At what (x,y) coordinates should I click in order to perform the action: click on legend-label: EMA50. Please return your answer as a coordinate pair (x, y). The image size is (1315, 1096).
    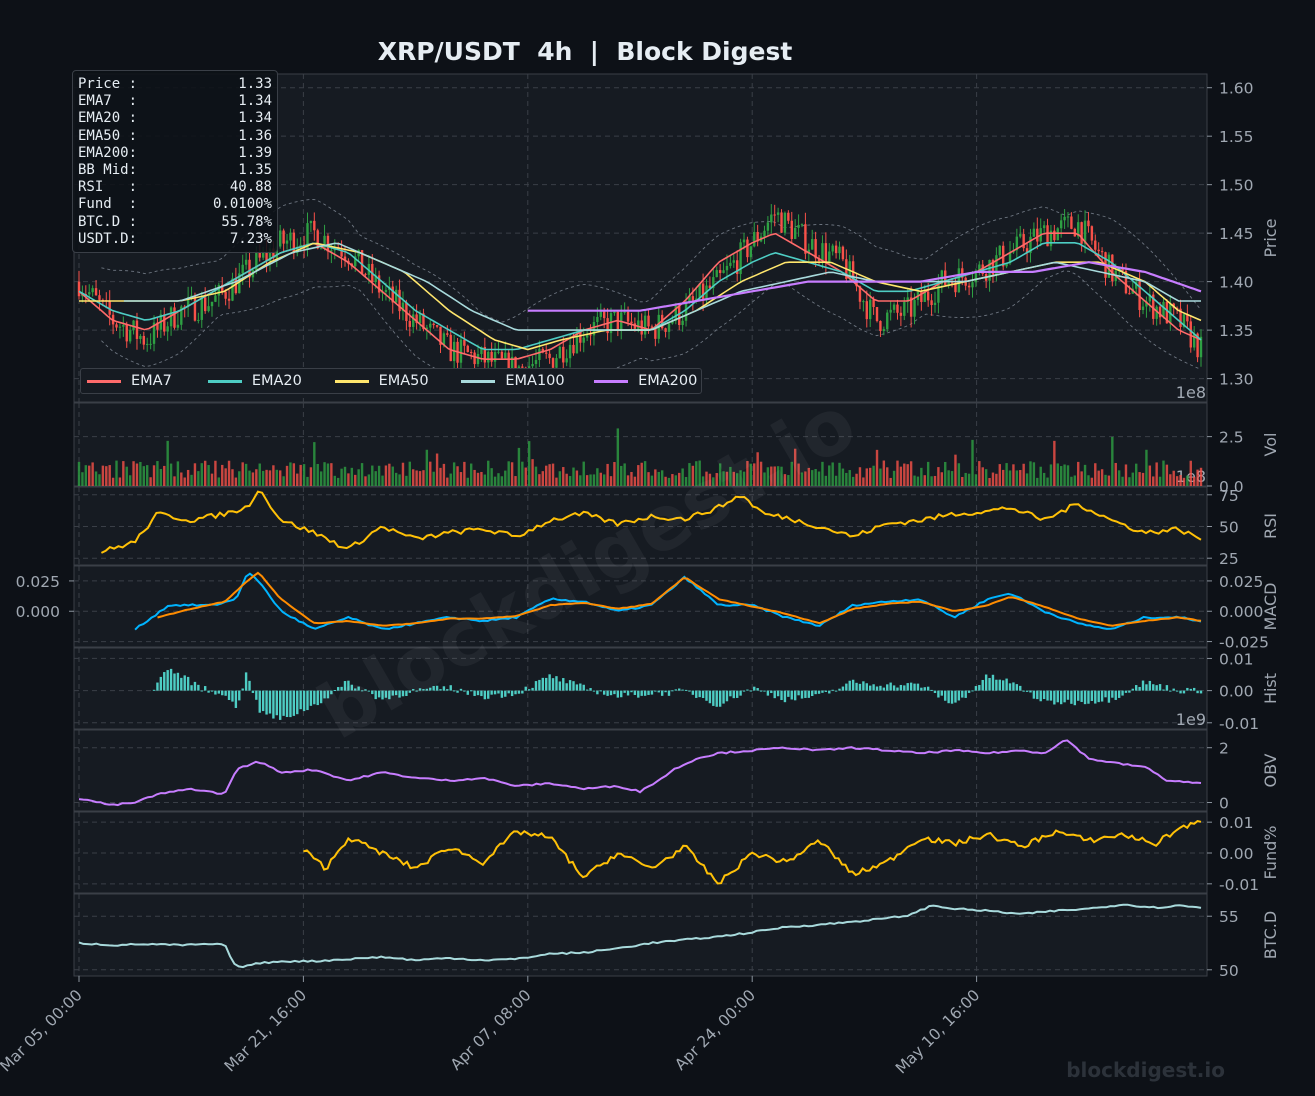
    Looking at the image, I should click on (403, 381).